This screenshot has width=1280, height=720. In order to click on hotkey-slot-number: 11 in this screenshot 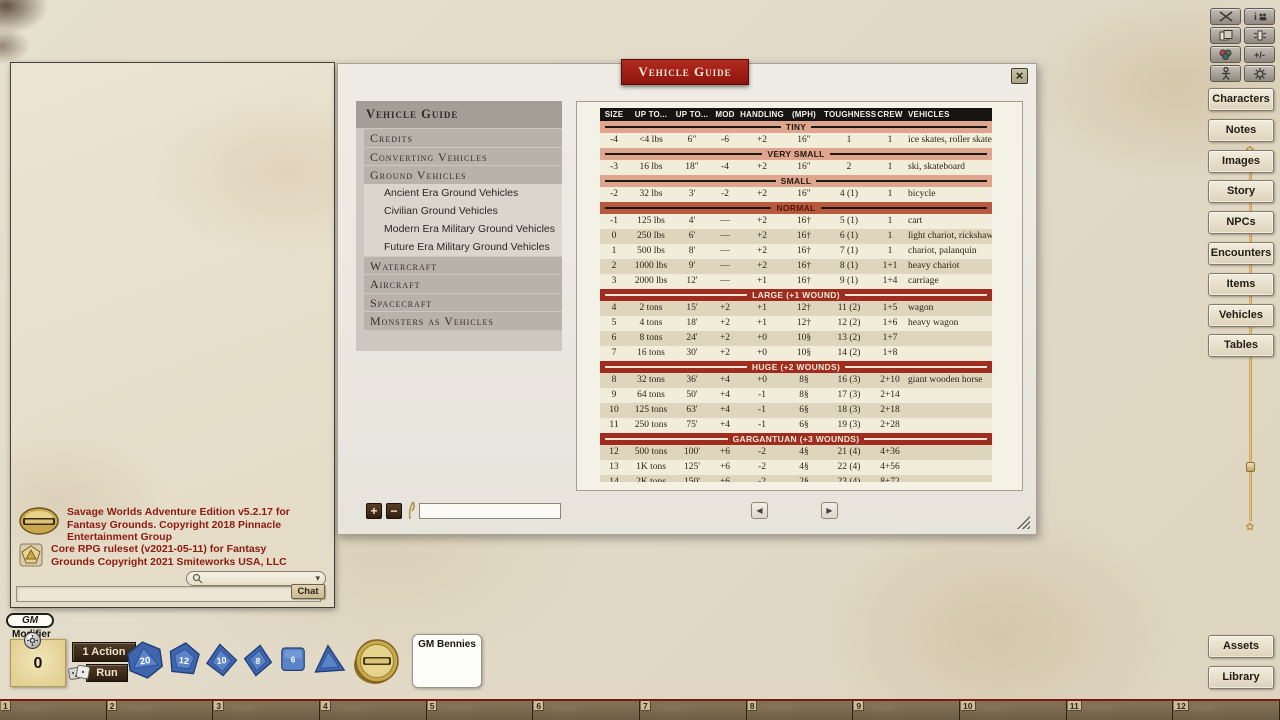, I will do `click(1074, 706)`.